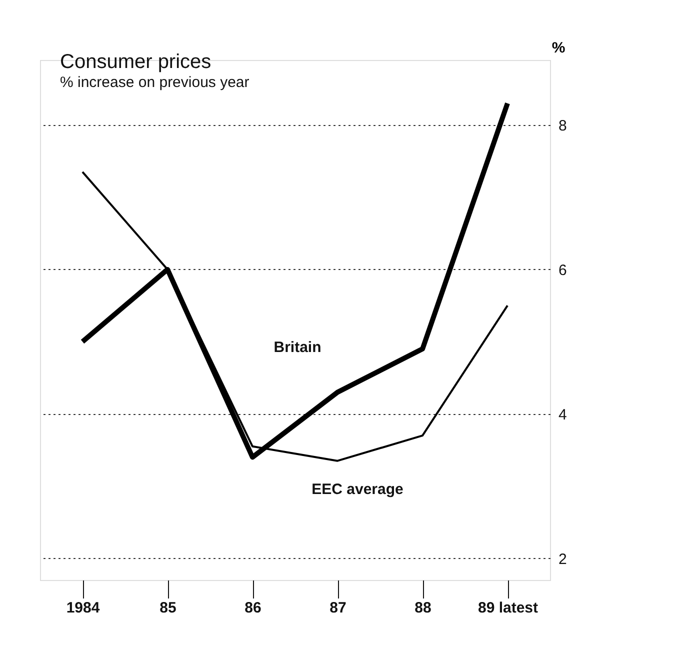  I want to click on chart-title: Consumer prices, so click(136, 62).